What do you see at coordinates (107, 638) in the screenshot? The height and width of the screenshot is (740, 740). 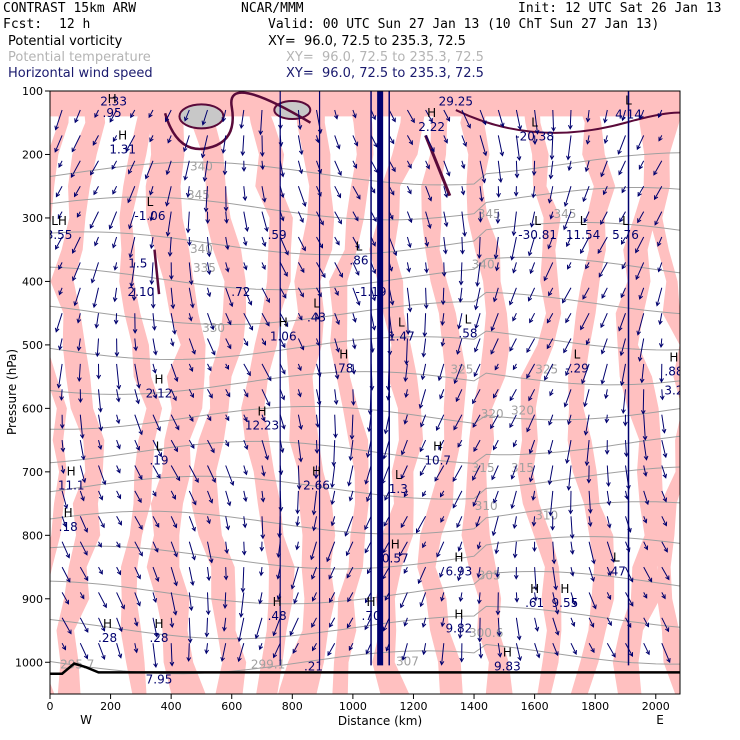 I see `extremum-value: .28` at bounding box center [107, 638].